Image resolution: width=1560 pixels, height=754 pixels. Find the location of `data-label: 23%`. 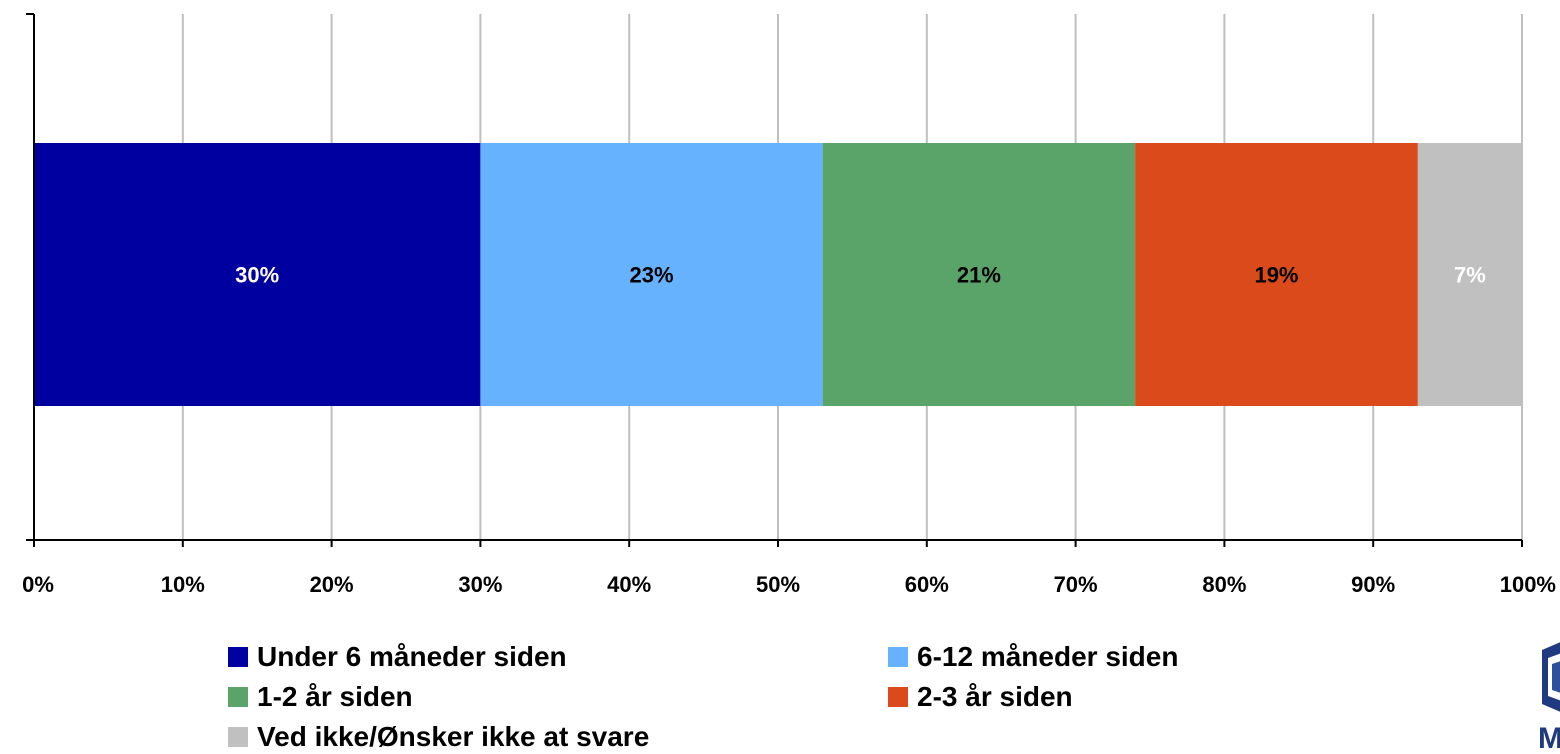

data-label: 23% is located at coordinates (651, 275).